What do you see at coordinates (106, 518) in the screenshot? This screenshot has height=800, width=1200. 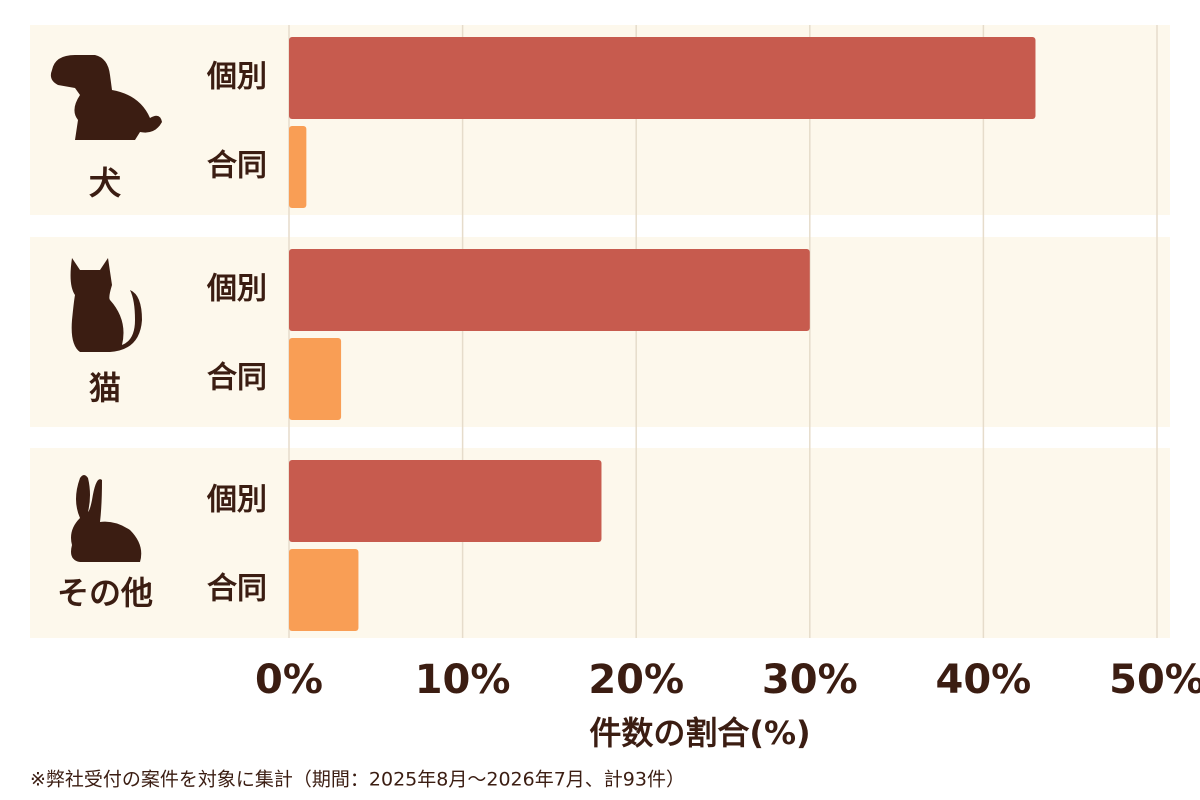 I see `rabbit-icon` at bounding box center [106, 518].